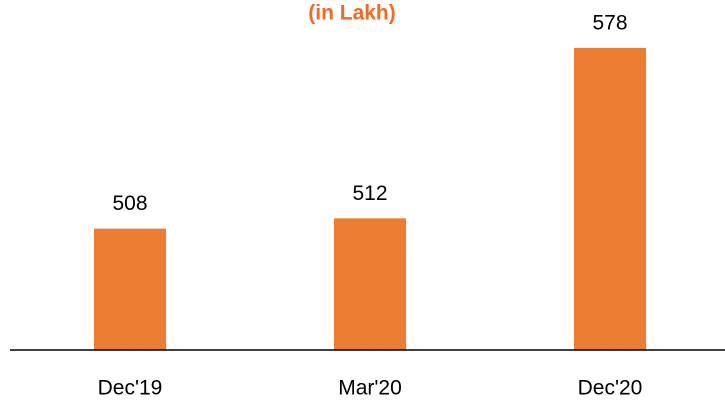 This screenshot has width=725, height=402. Describe the element at coordinates (369, 193) in the screenshot. I see `value-label: 512` at that location.